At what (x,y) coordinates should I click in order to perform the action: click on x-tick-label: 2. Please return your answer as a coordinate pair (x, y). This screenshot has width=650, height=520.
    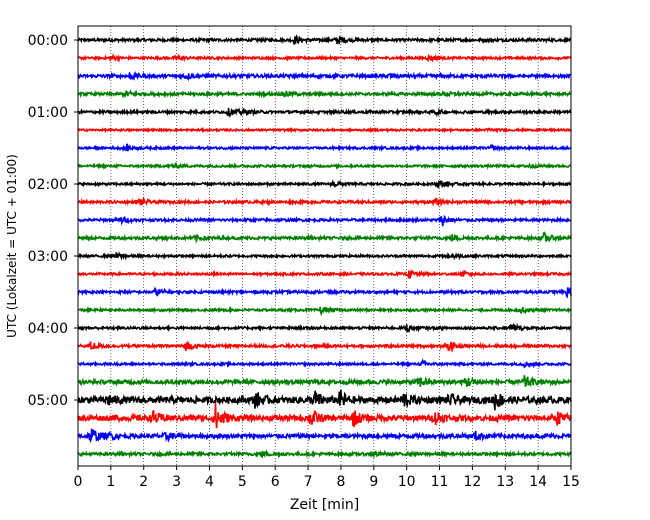
    Looking at the image, I should click on (143, 482).